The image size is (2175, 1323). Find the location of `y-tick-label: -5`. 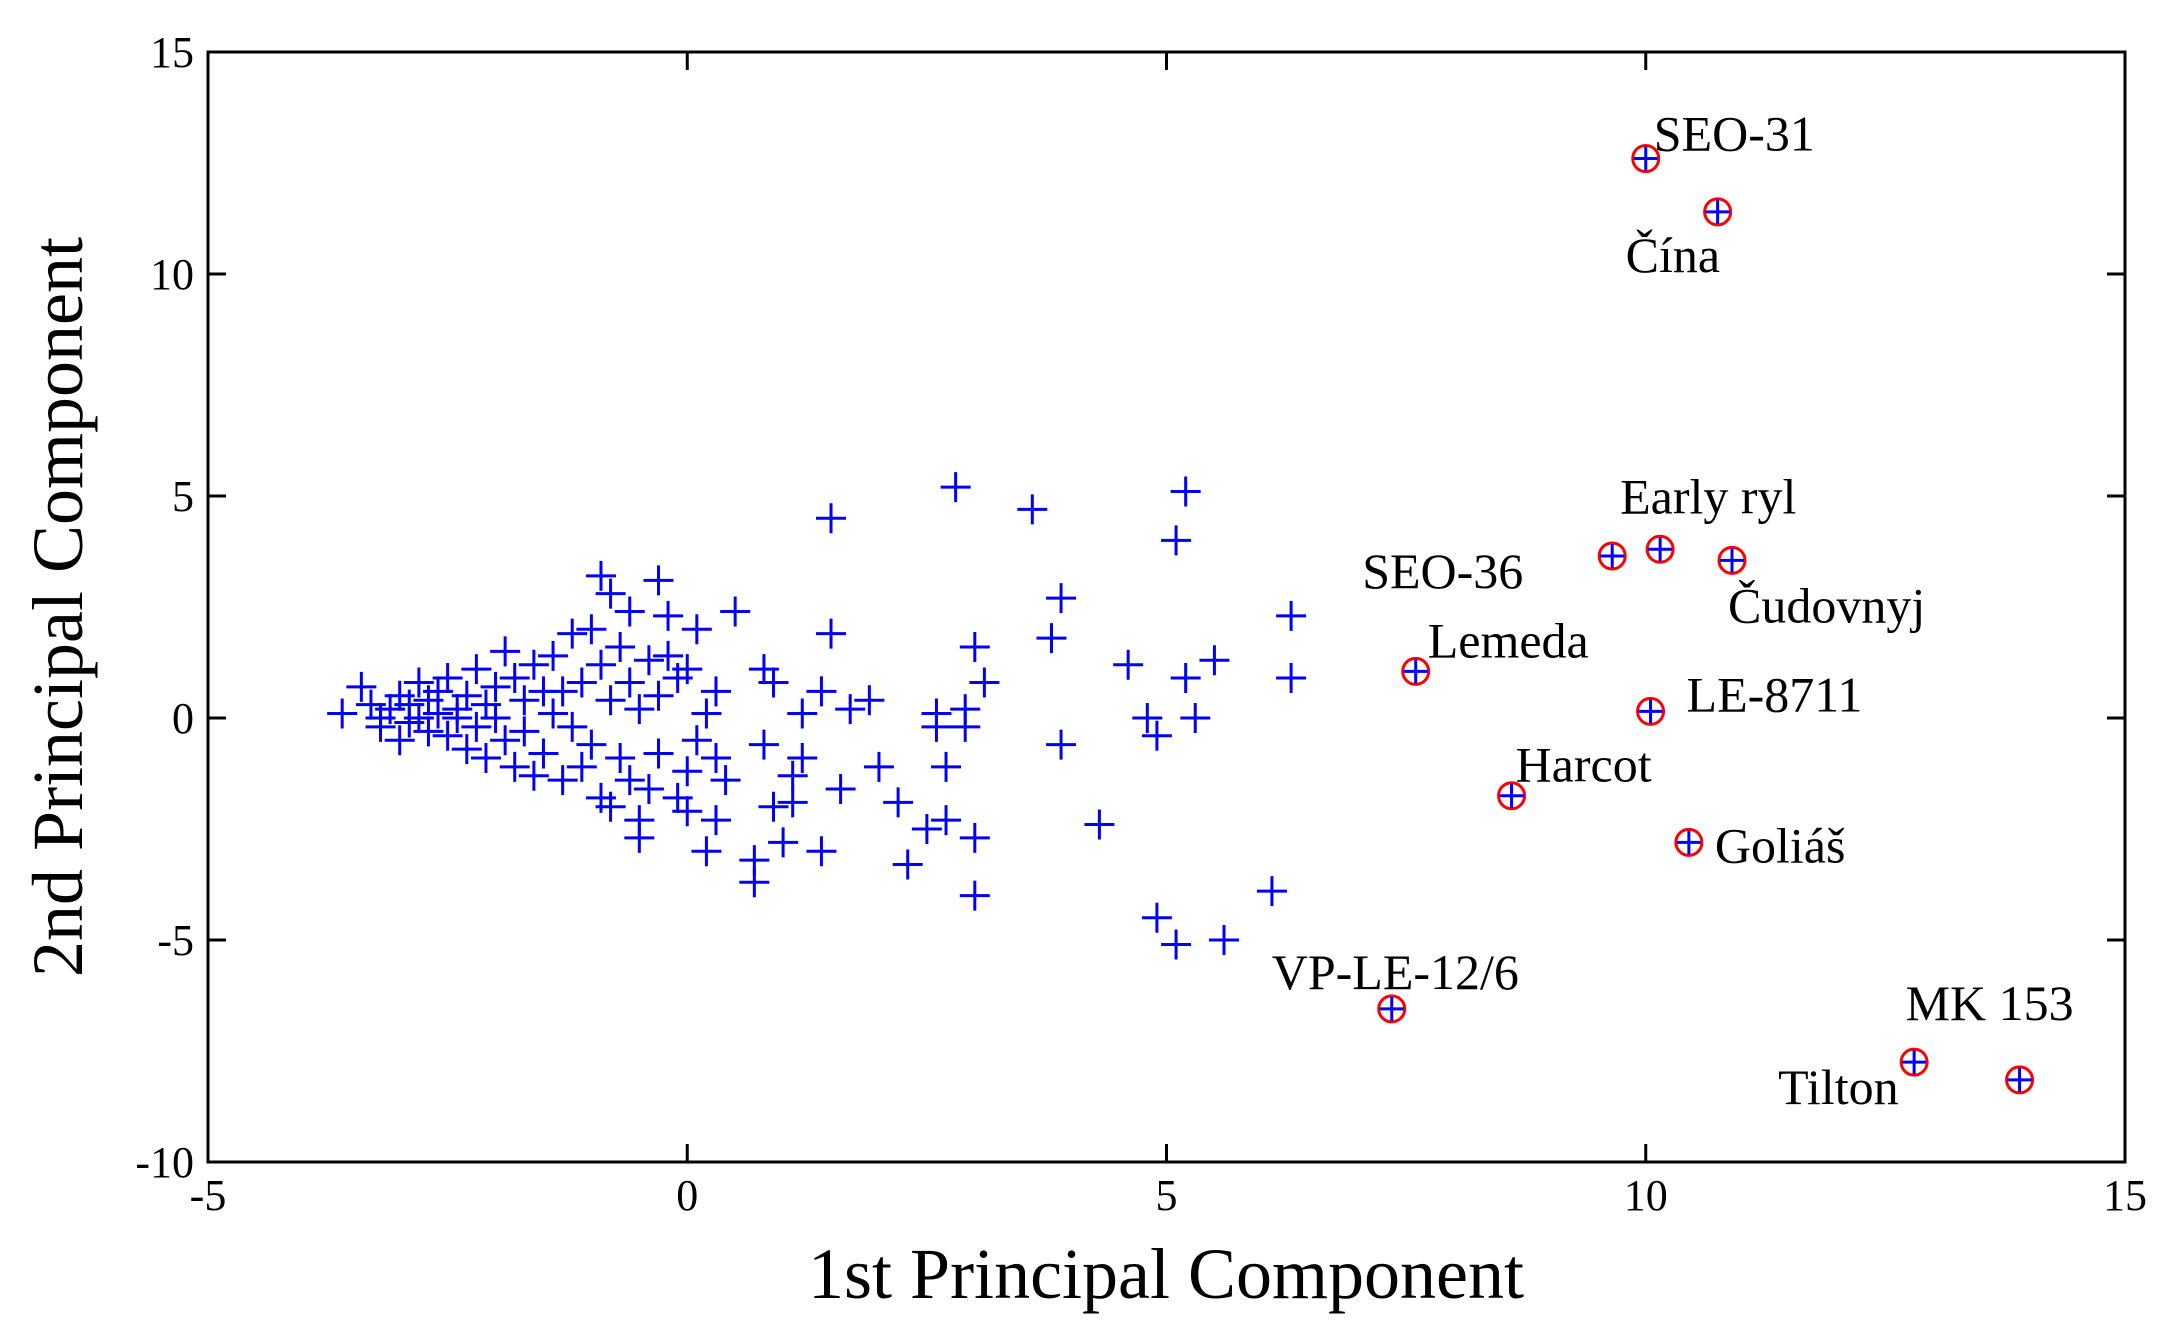

y-tick-label: -5 is located at coordinates (175, 940).